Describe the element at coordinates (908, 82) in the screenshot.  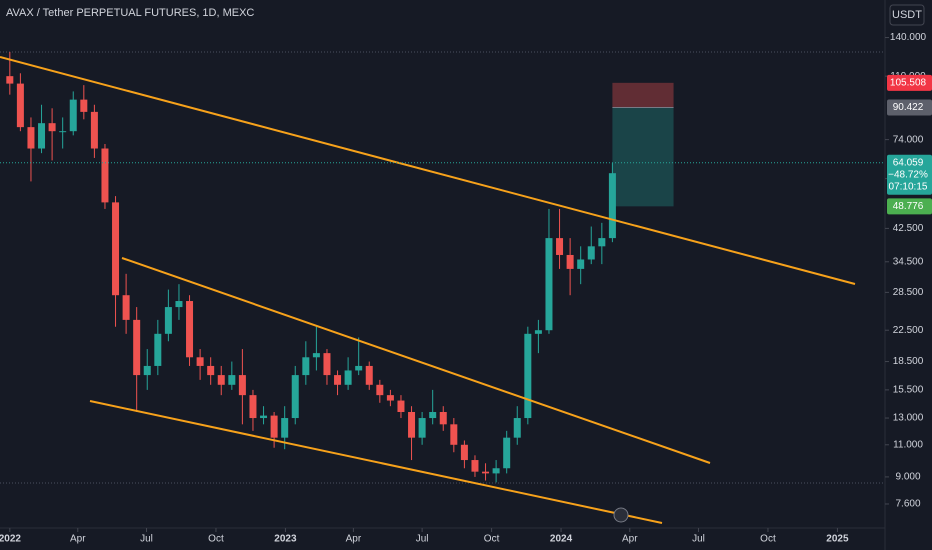
I see `stop-label: 105.508` at that location.